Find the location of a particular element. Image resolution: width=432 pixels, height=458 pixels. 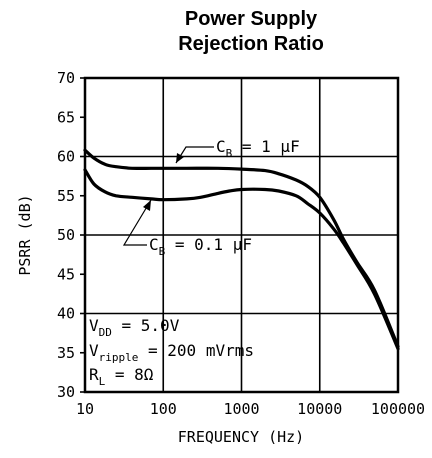

rl-condition: RL = 8Ω is located at coordinates (121, 376).